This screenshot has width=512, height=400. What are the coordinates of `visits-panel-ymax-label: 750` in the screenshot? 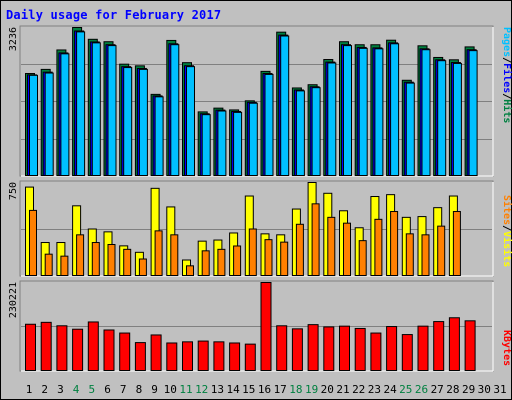 It's located at (13, 191).